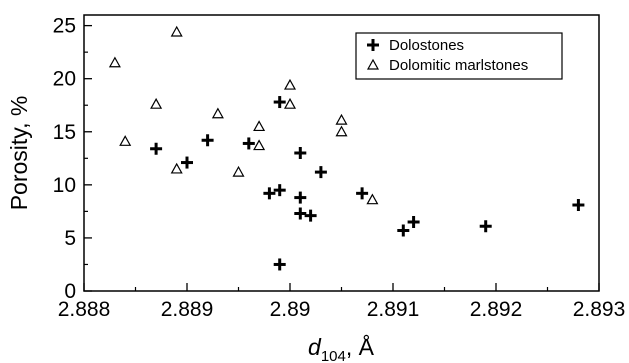  I want to click on x-tick-label: 2.891, so click(393, 309).